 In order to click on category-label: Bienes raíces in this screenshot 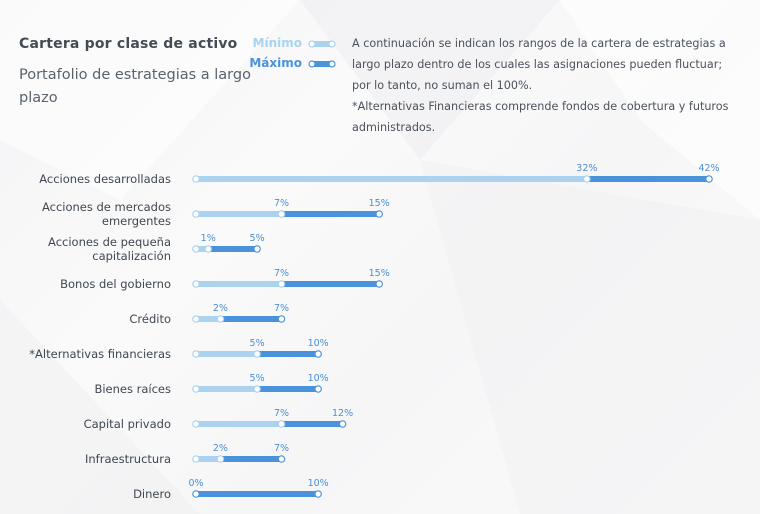, I will do `click(132, 389)`.